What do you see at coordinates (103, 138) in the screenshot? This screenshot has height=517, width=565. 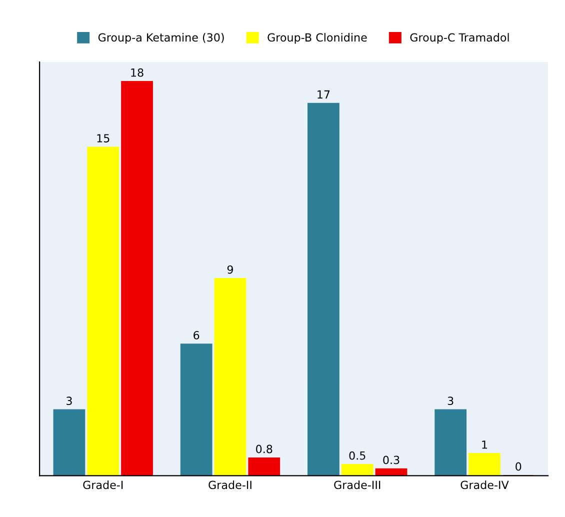 I see `data-label: 15` at bounding box center [103, 138].